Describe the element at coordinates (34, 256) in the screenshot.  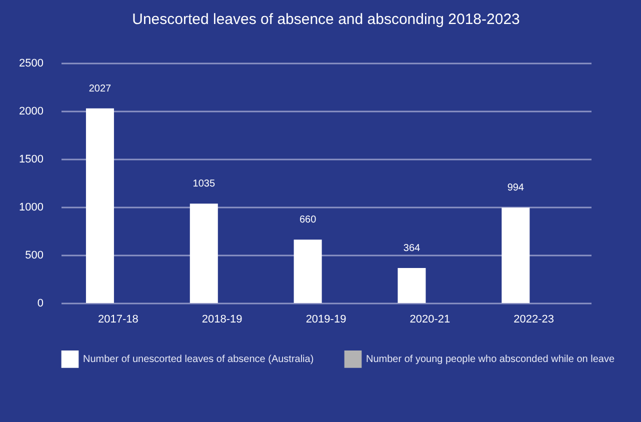
I see `y-tick-label: 500` at that location.